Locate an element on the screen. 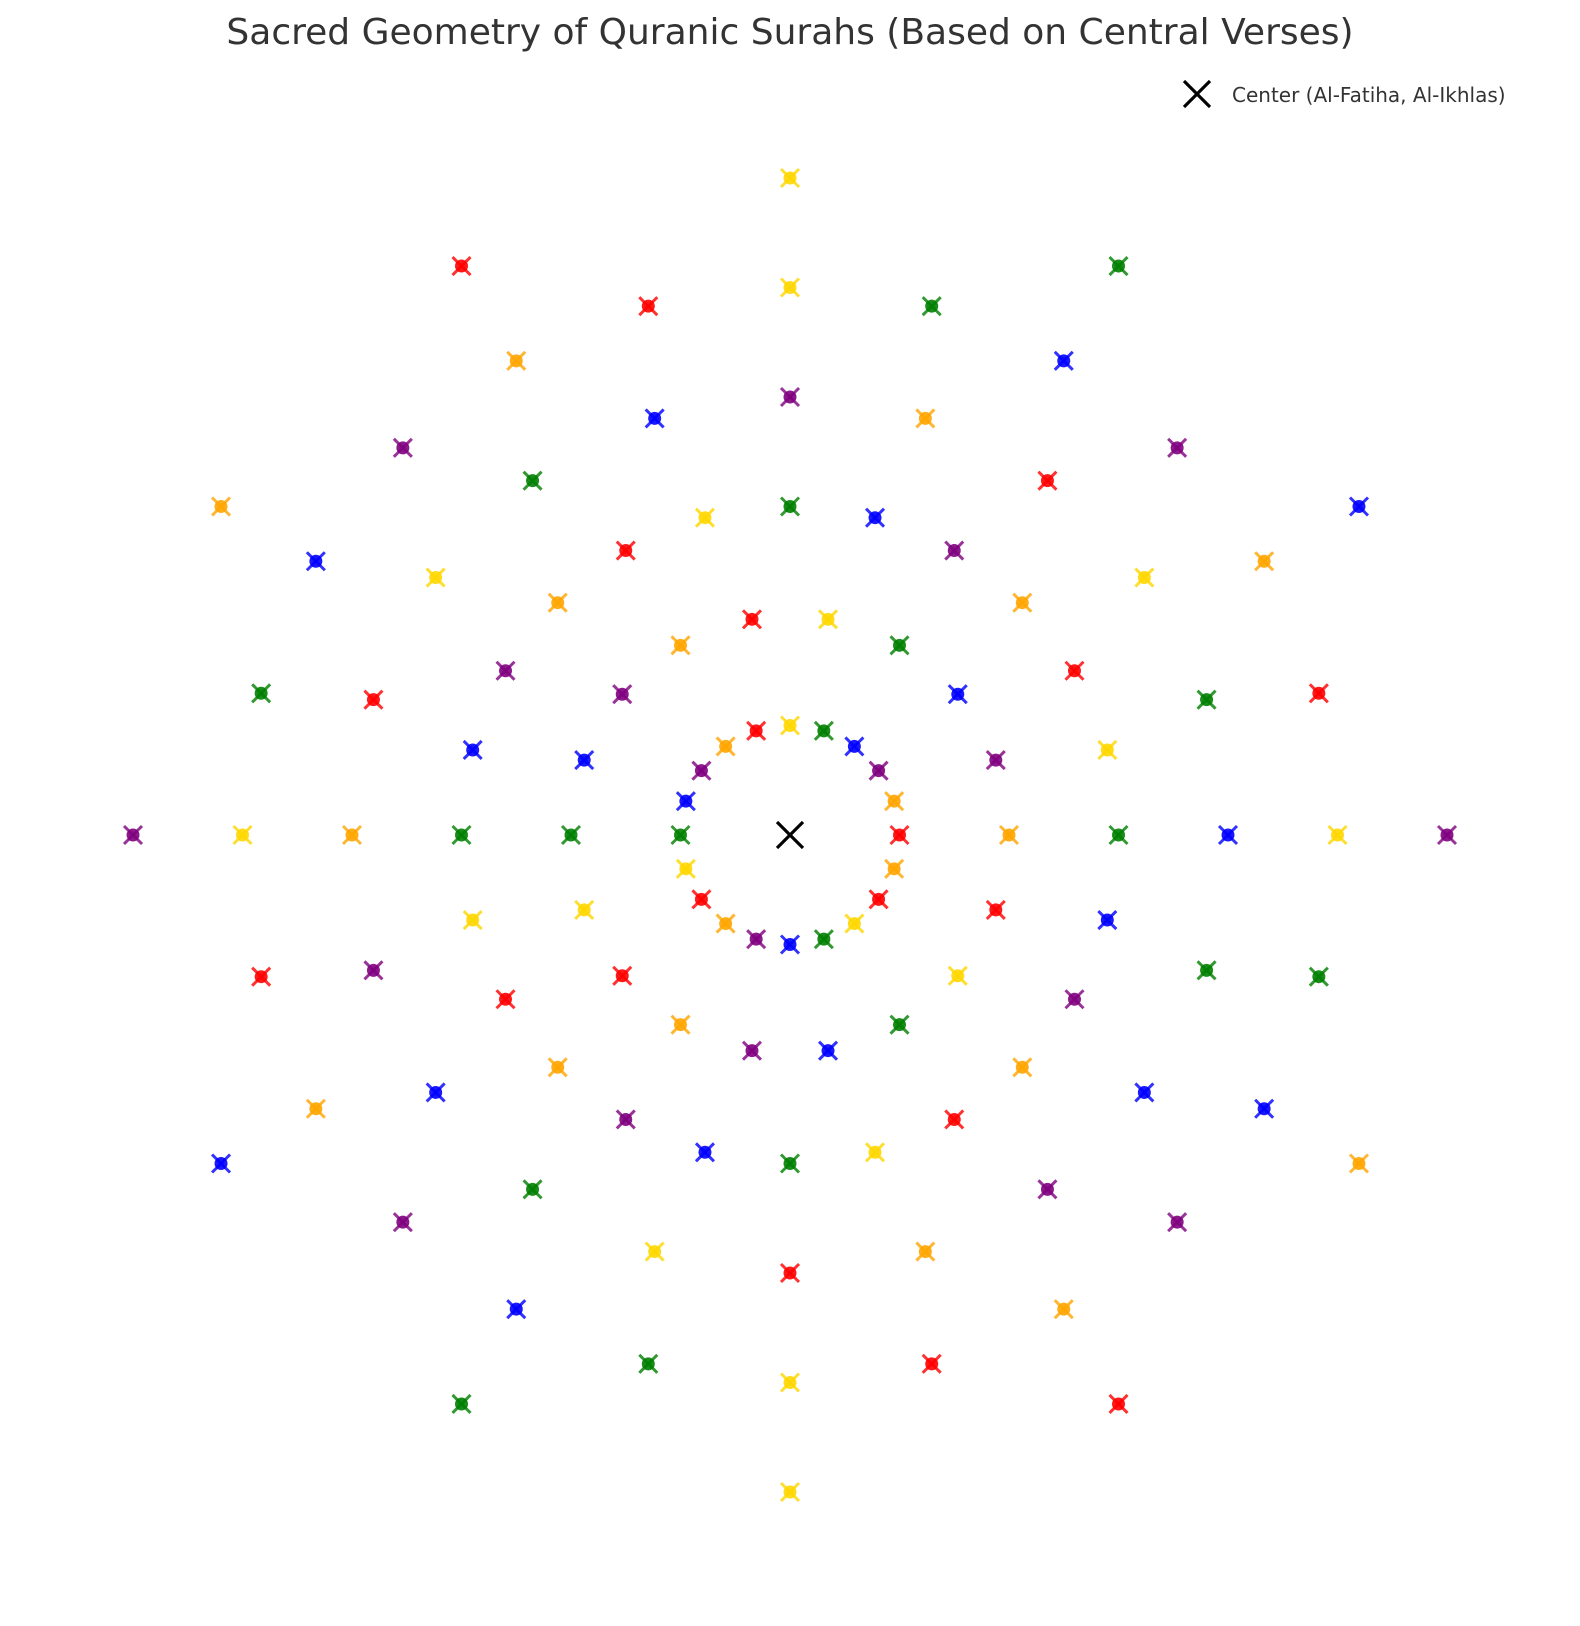 The height and width of the screenshot is (1626, 1580). legend-label: Center (Al-Fatiha, Al-Ikhlas) is located at coordinates (1369, 95).